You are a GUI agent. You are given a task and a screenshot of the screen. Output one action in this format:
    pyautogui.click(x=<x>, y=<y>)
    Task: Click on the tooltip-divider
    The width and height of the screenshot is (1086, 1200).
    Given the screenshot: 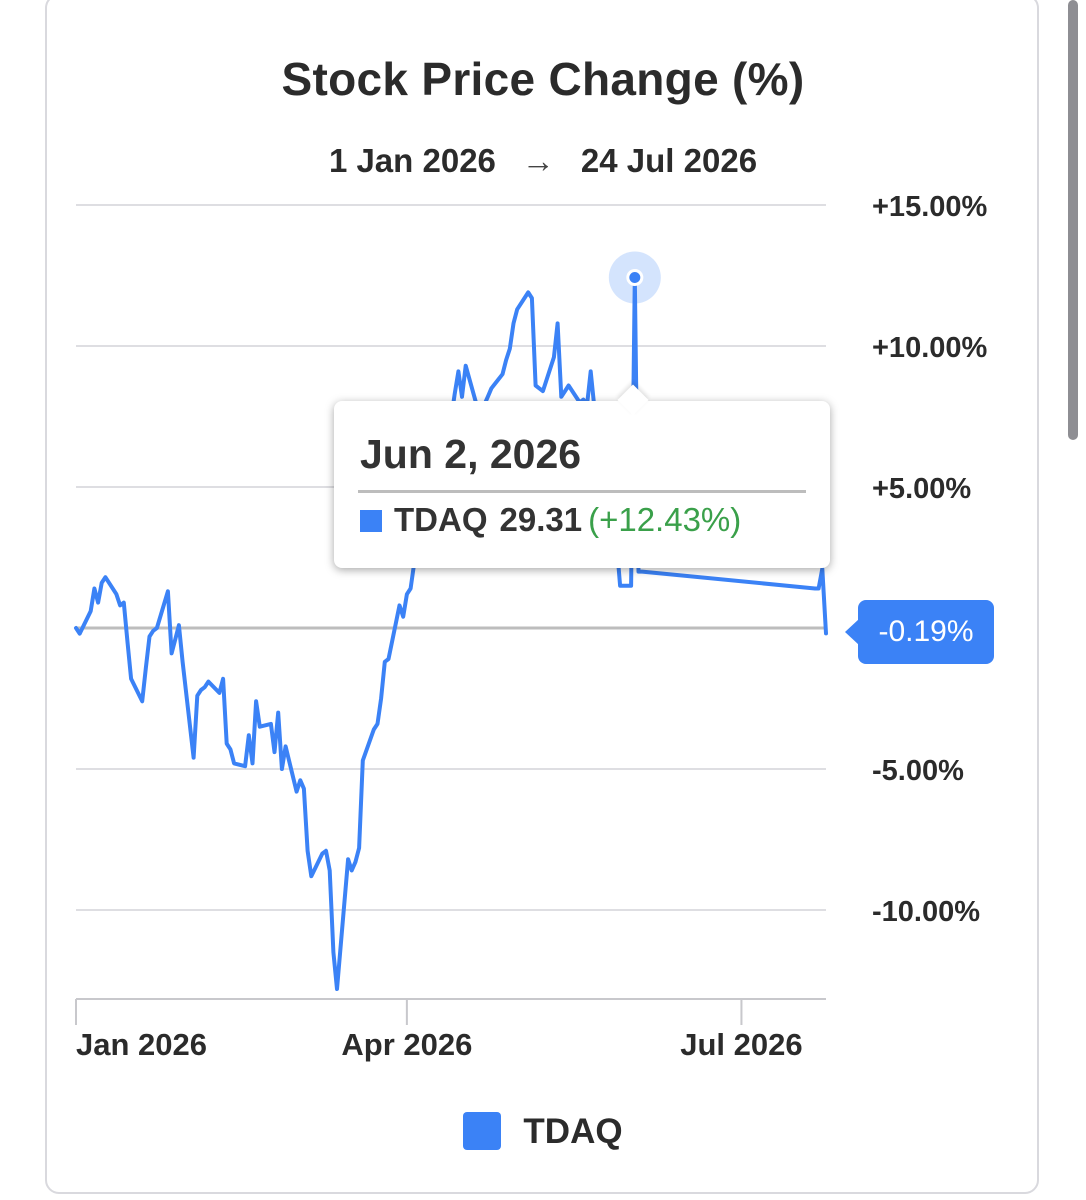 What is the action you would take?
    pyautogui.click(x=582, y=491)
    